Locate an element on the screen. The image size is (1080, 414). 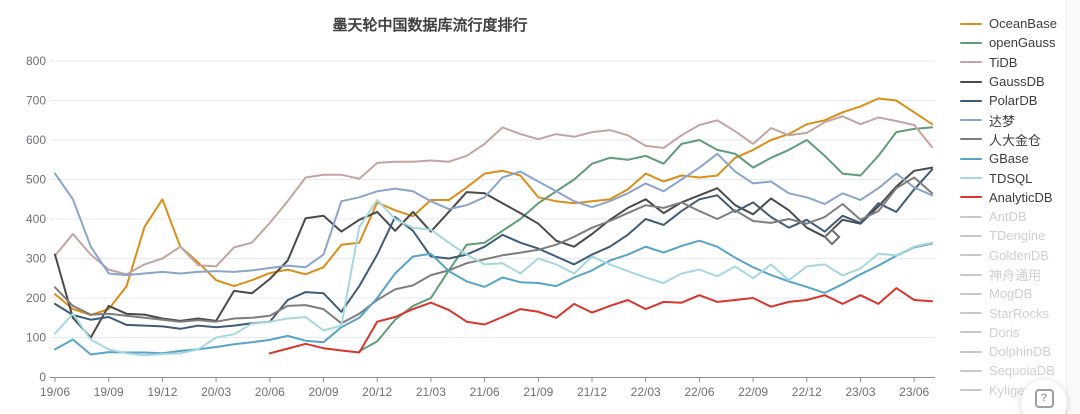
legend-label: GBase is located at coordinates (1009, 159).